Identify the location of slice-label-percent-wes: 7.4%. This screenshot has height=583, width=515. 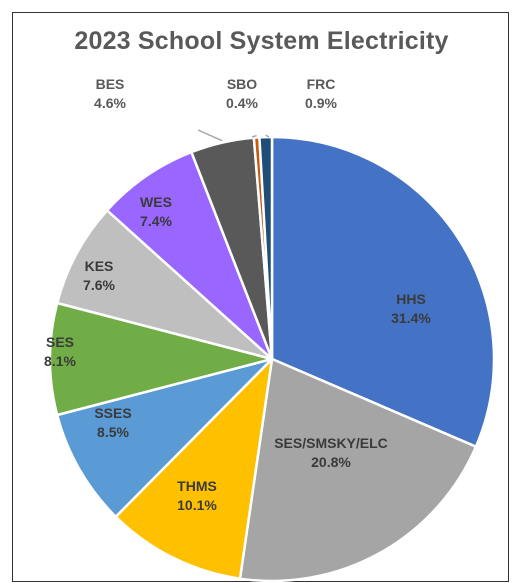
(156, 221).